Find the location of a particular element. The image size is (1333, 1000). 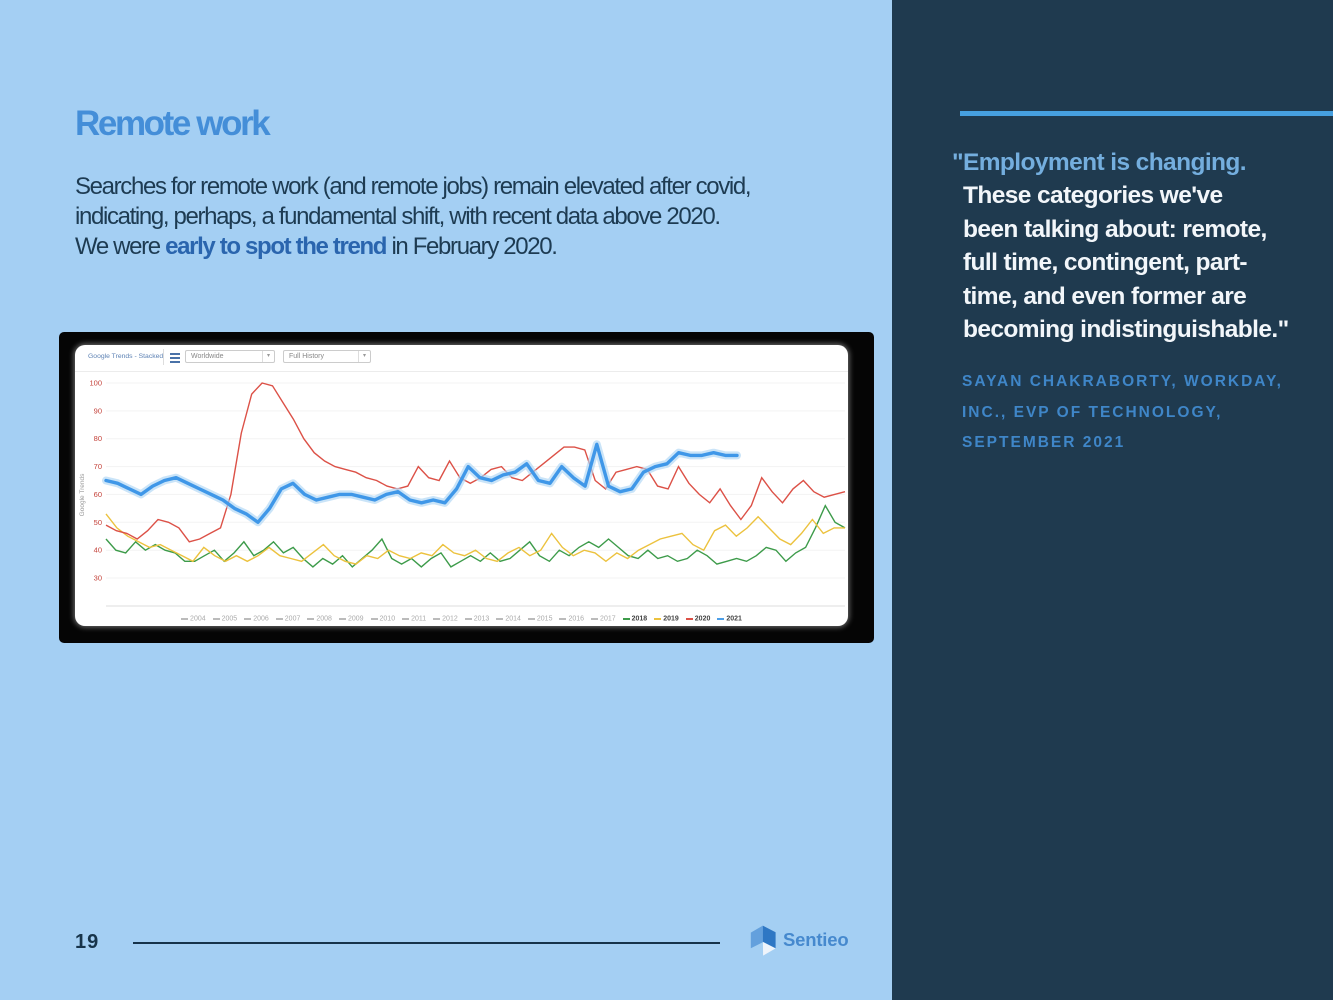

svg-text: 100 is located at coordinates (95, 383).